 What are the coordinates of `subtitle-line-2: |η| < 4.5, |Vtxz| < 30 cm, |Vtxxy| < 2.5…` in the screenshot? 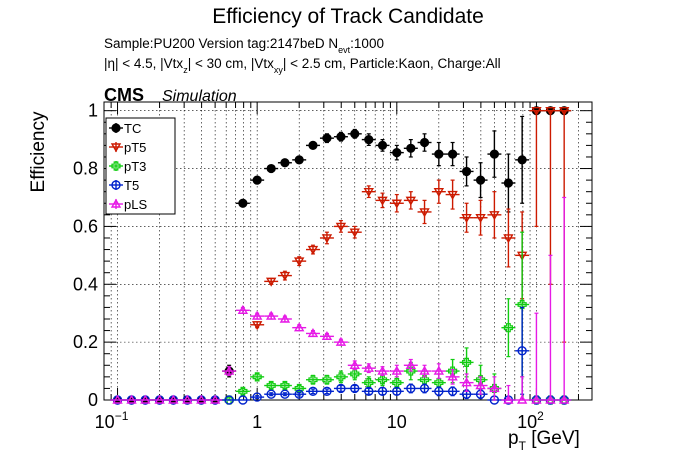 It's located at (302, 65).